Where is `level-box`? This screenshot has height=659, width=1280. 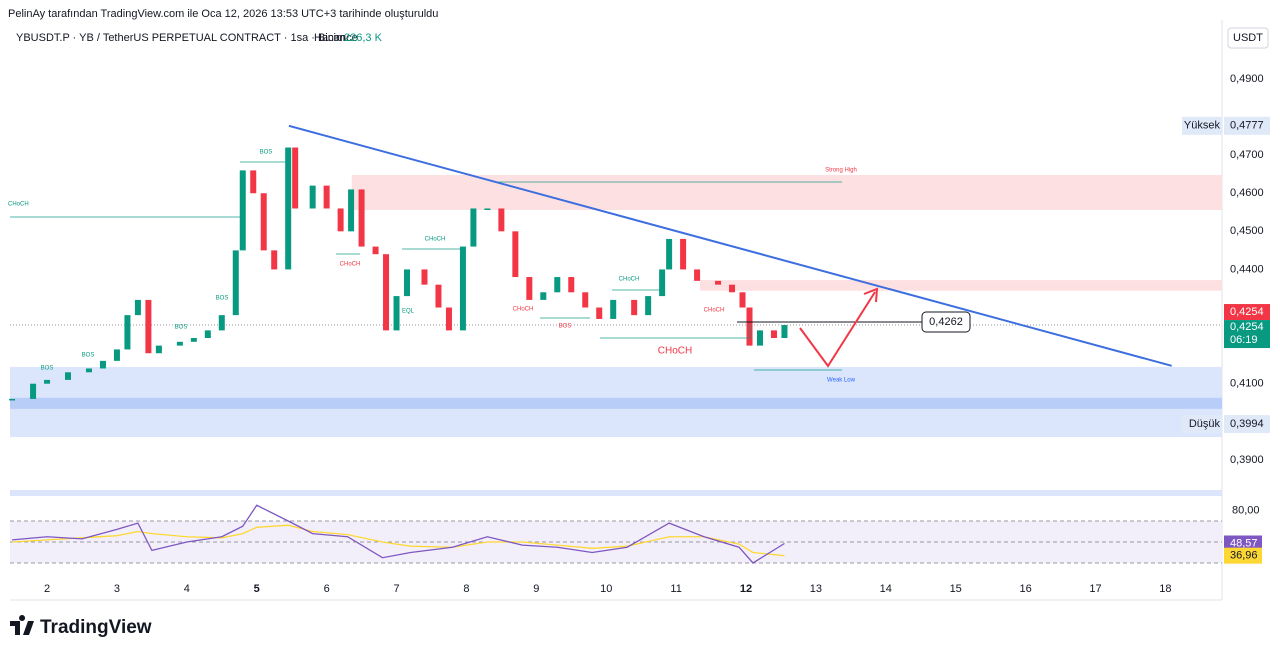
level-box is located at coordinates (946, 322).